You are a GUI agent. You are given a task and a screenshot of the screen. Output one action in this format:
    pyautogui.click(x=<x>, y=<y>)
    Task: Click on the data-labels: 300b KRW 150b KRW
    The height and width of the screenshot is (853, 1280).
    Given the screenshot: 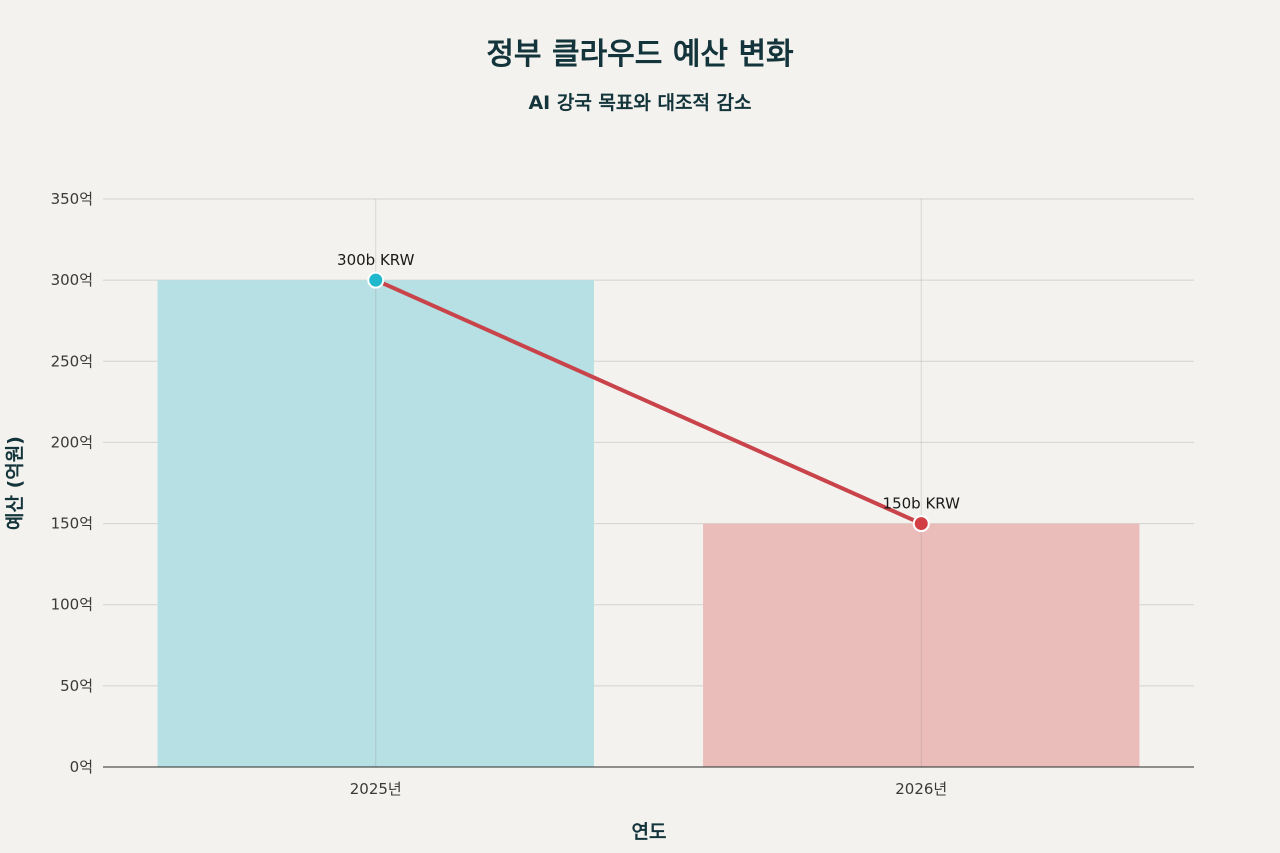 What is the action you would take?
    pyautogui.click(x=648, y=381)
    